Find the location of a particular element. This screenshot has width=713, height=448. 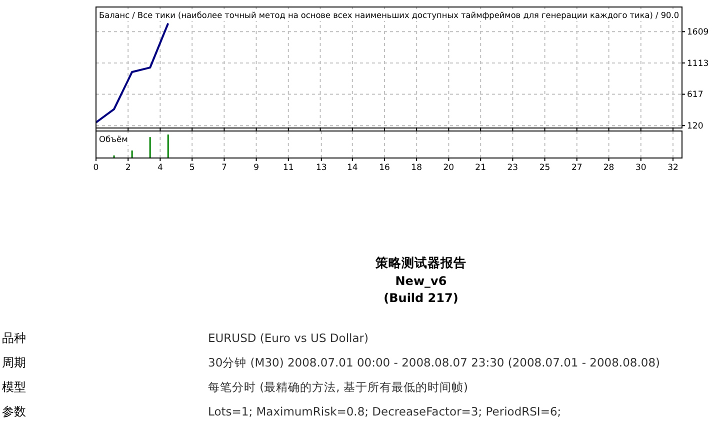

x-tick-label: 2 is located at coordinates (128, 168).